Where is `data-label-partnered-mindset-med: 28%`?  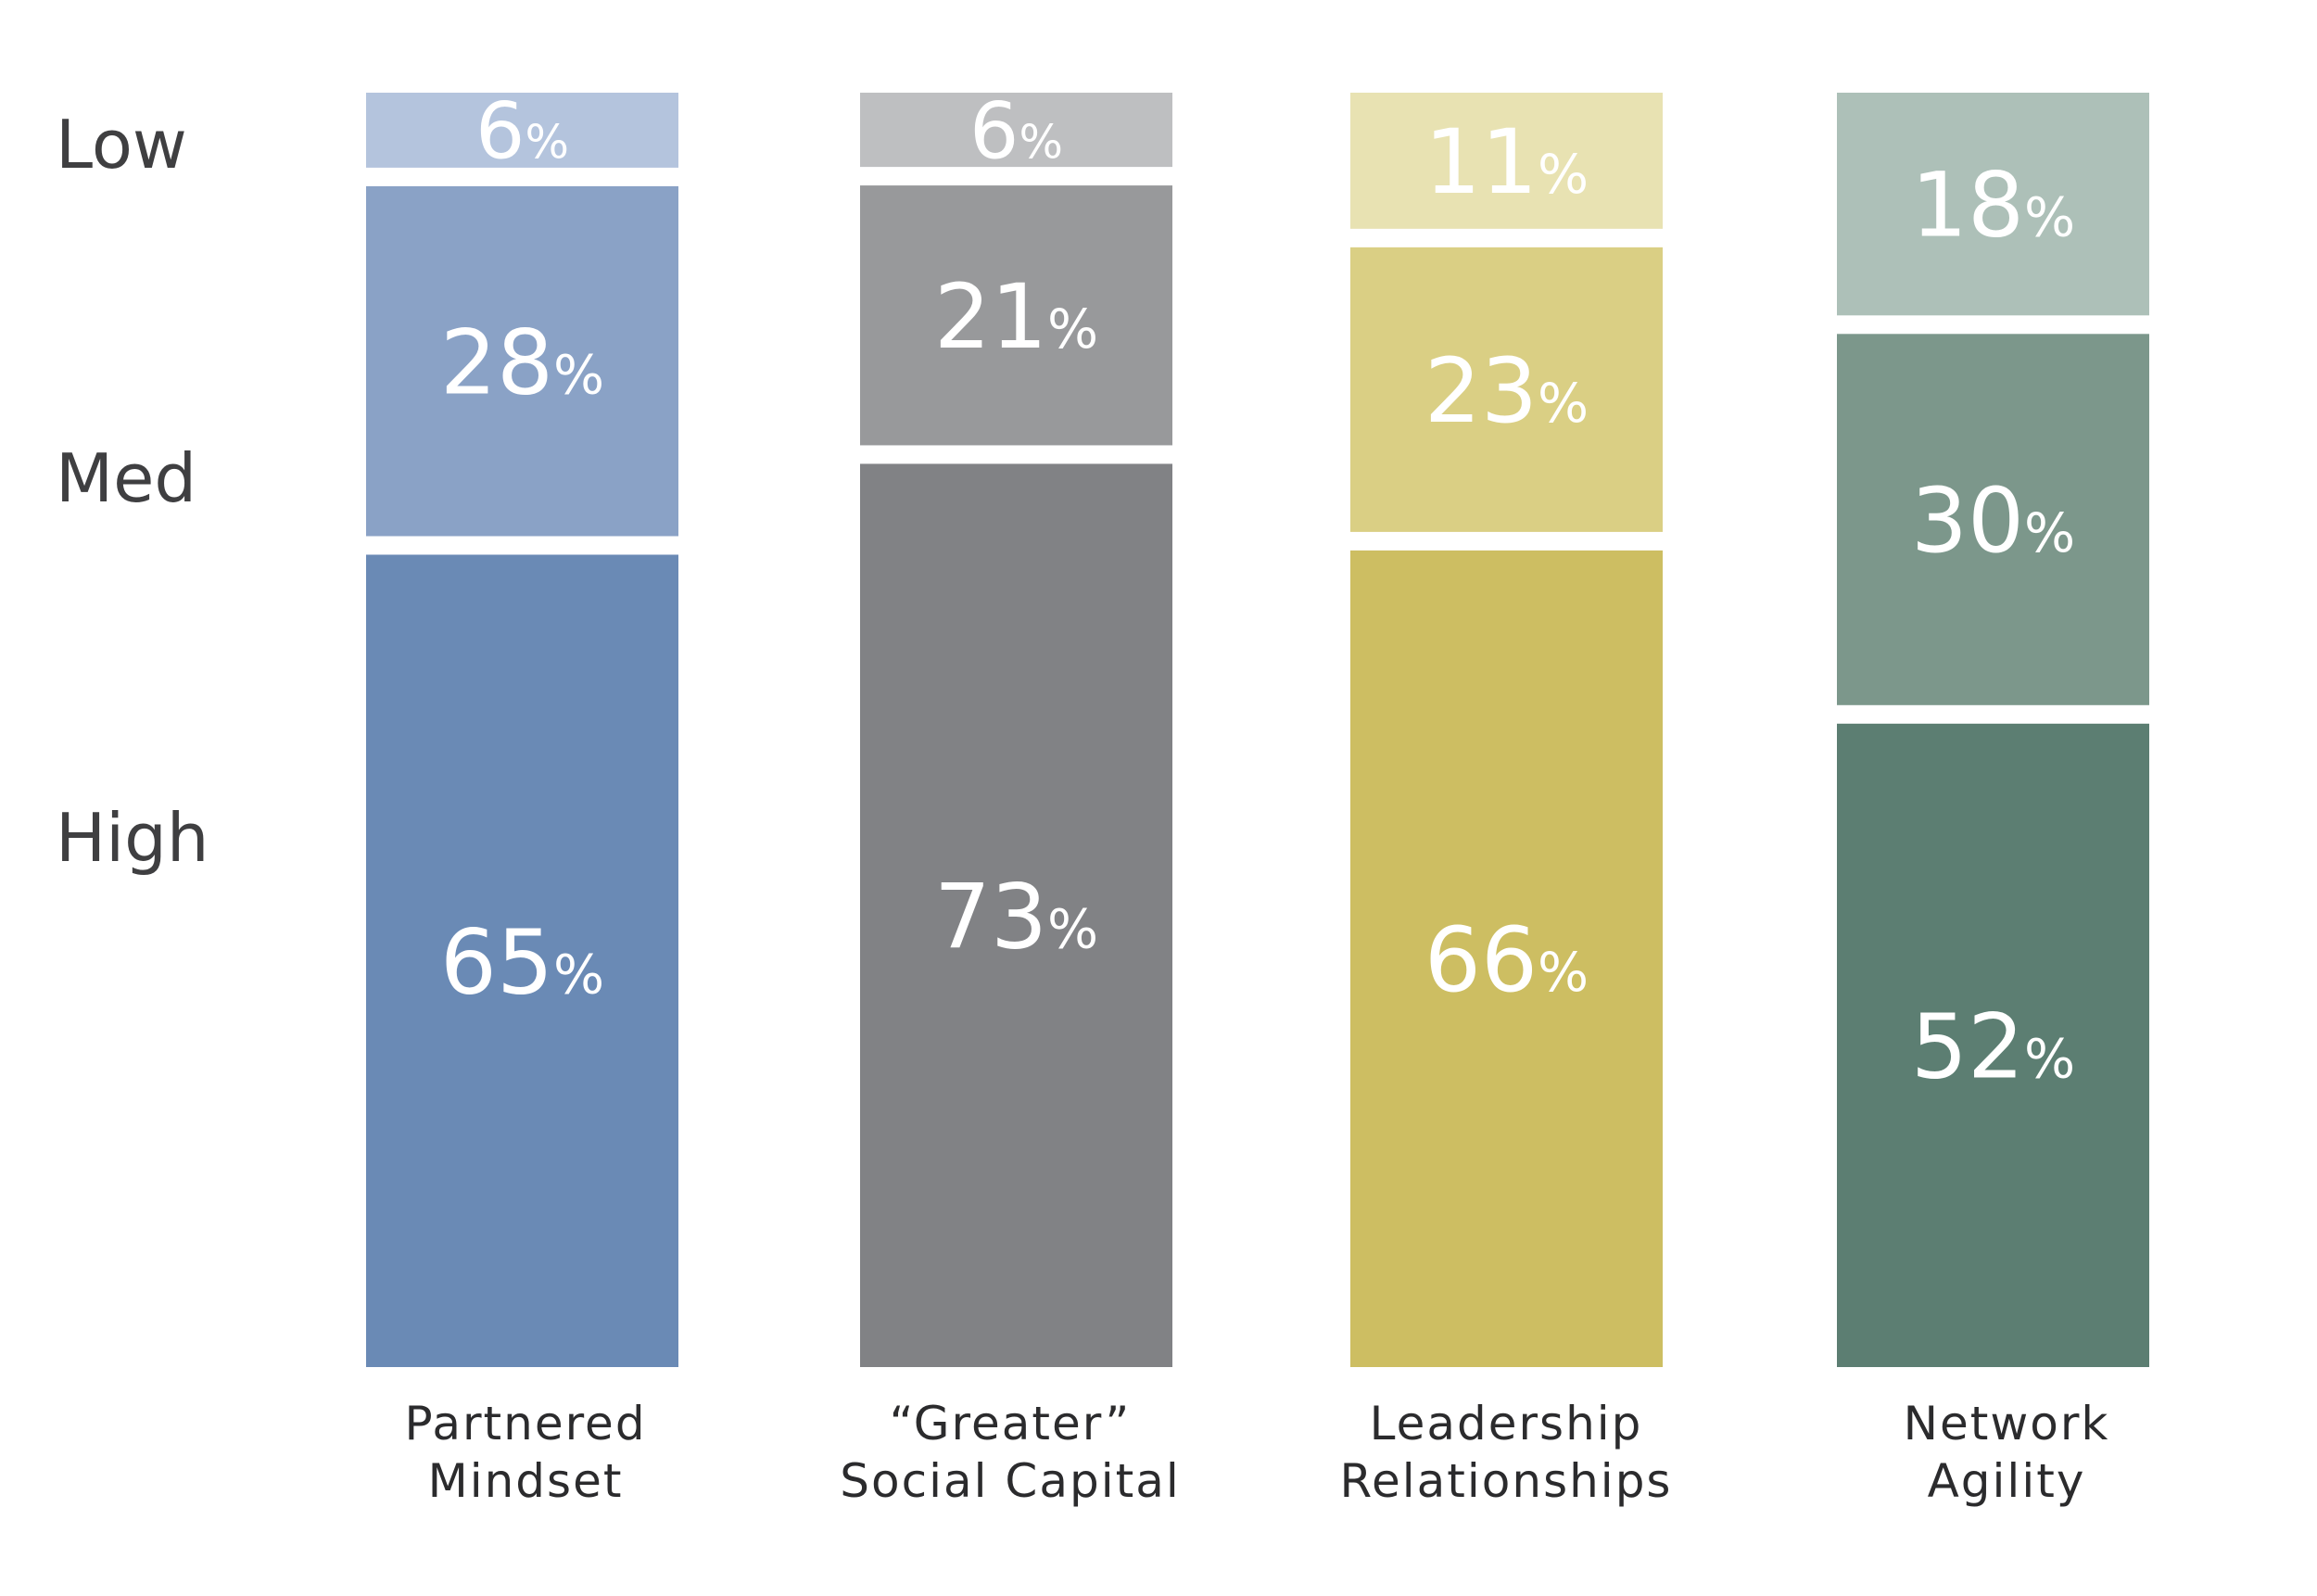
data-label-partnered-mindset-med: 28% is located at coordinates (522, 362).